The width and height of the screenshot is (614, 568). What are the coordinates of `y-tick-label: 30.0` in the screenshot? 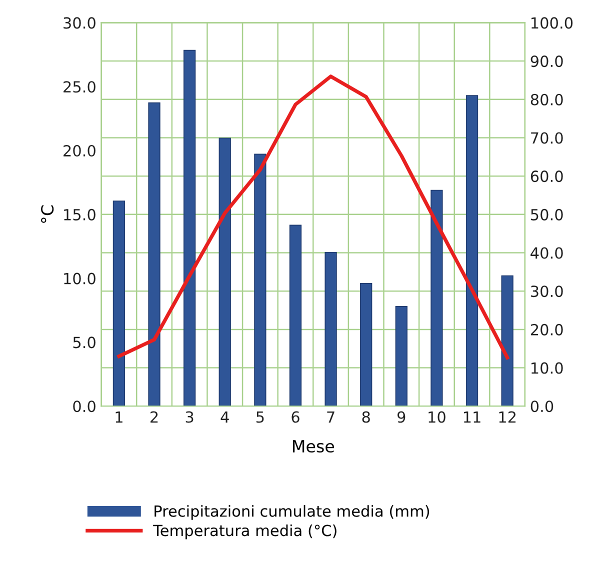 It's located at (80, 23).